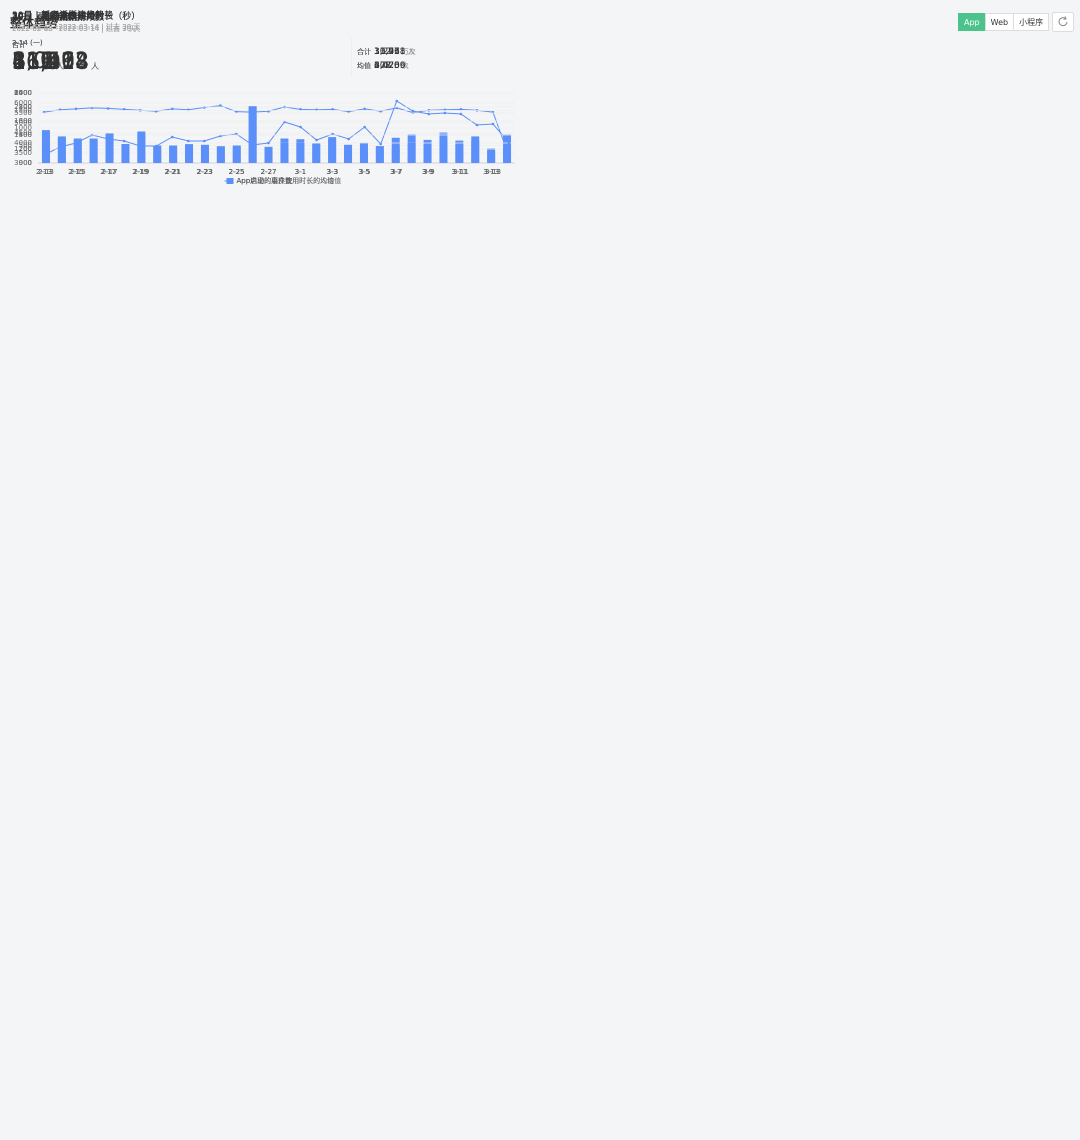 This screenshot has height=1140, width=1080. I want to click on legend-swatch, so click(230, 181).